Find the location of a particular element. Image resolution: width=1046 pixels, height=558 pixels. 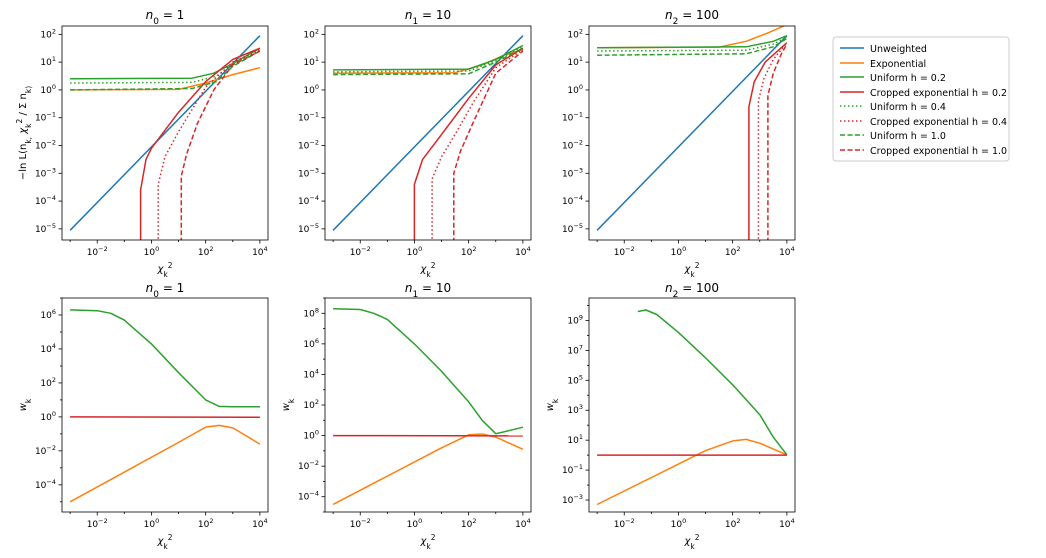

series-line-uniform-h-1.0 is located at coordinates (428, 61).